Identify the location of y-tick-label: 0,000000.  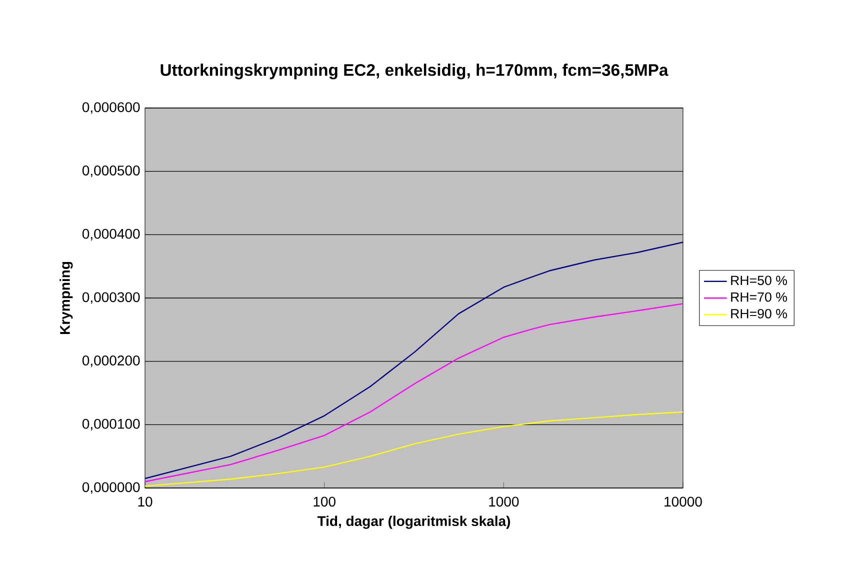
(111, 488).